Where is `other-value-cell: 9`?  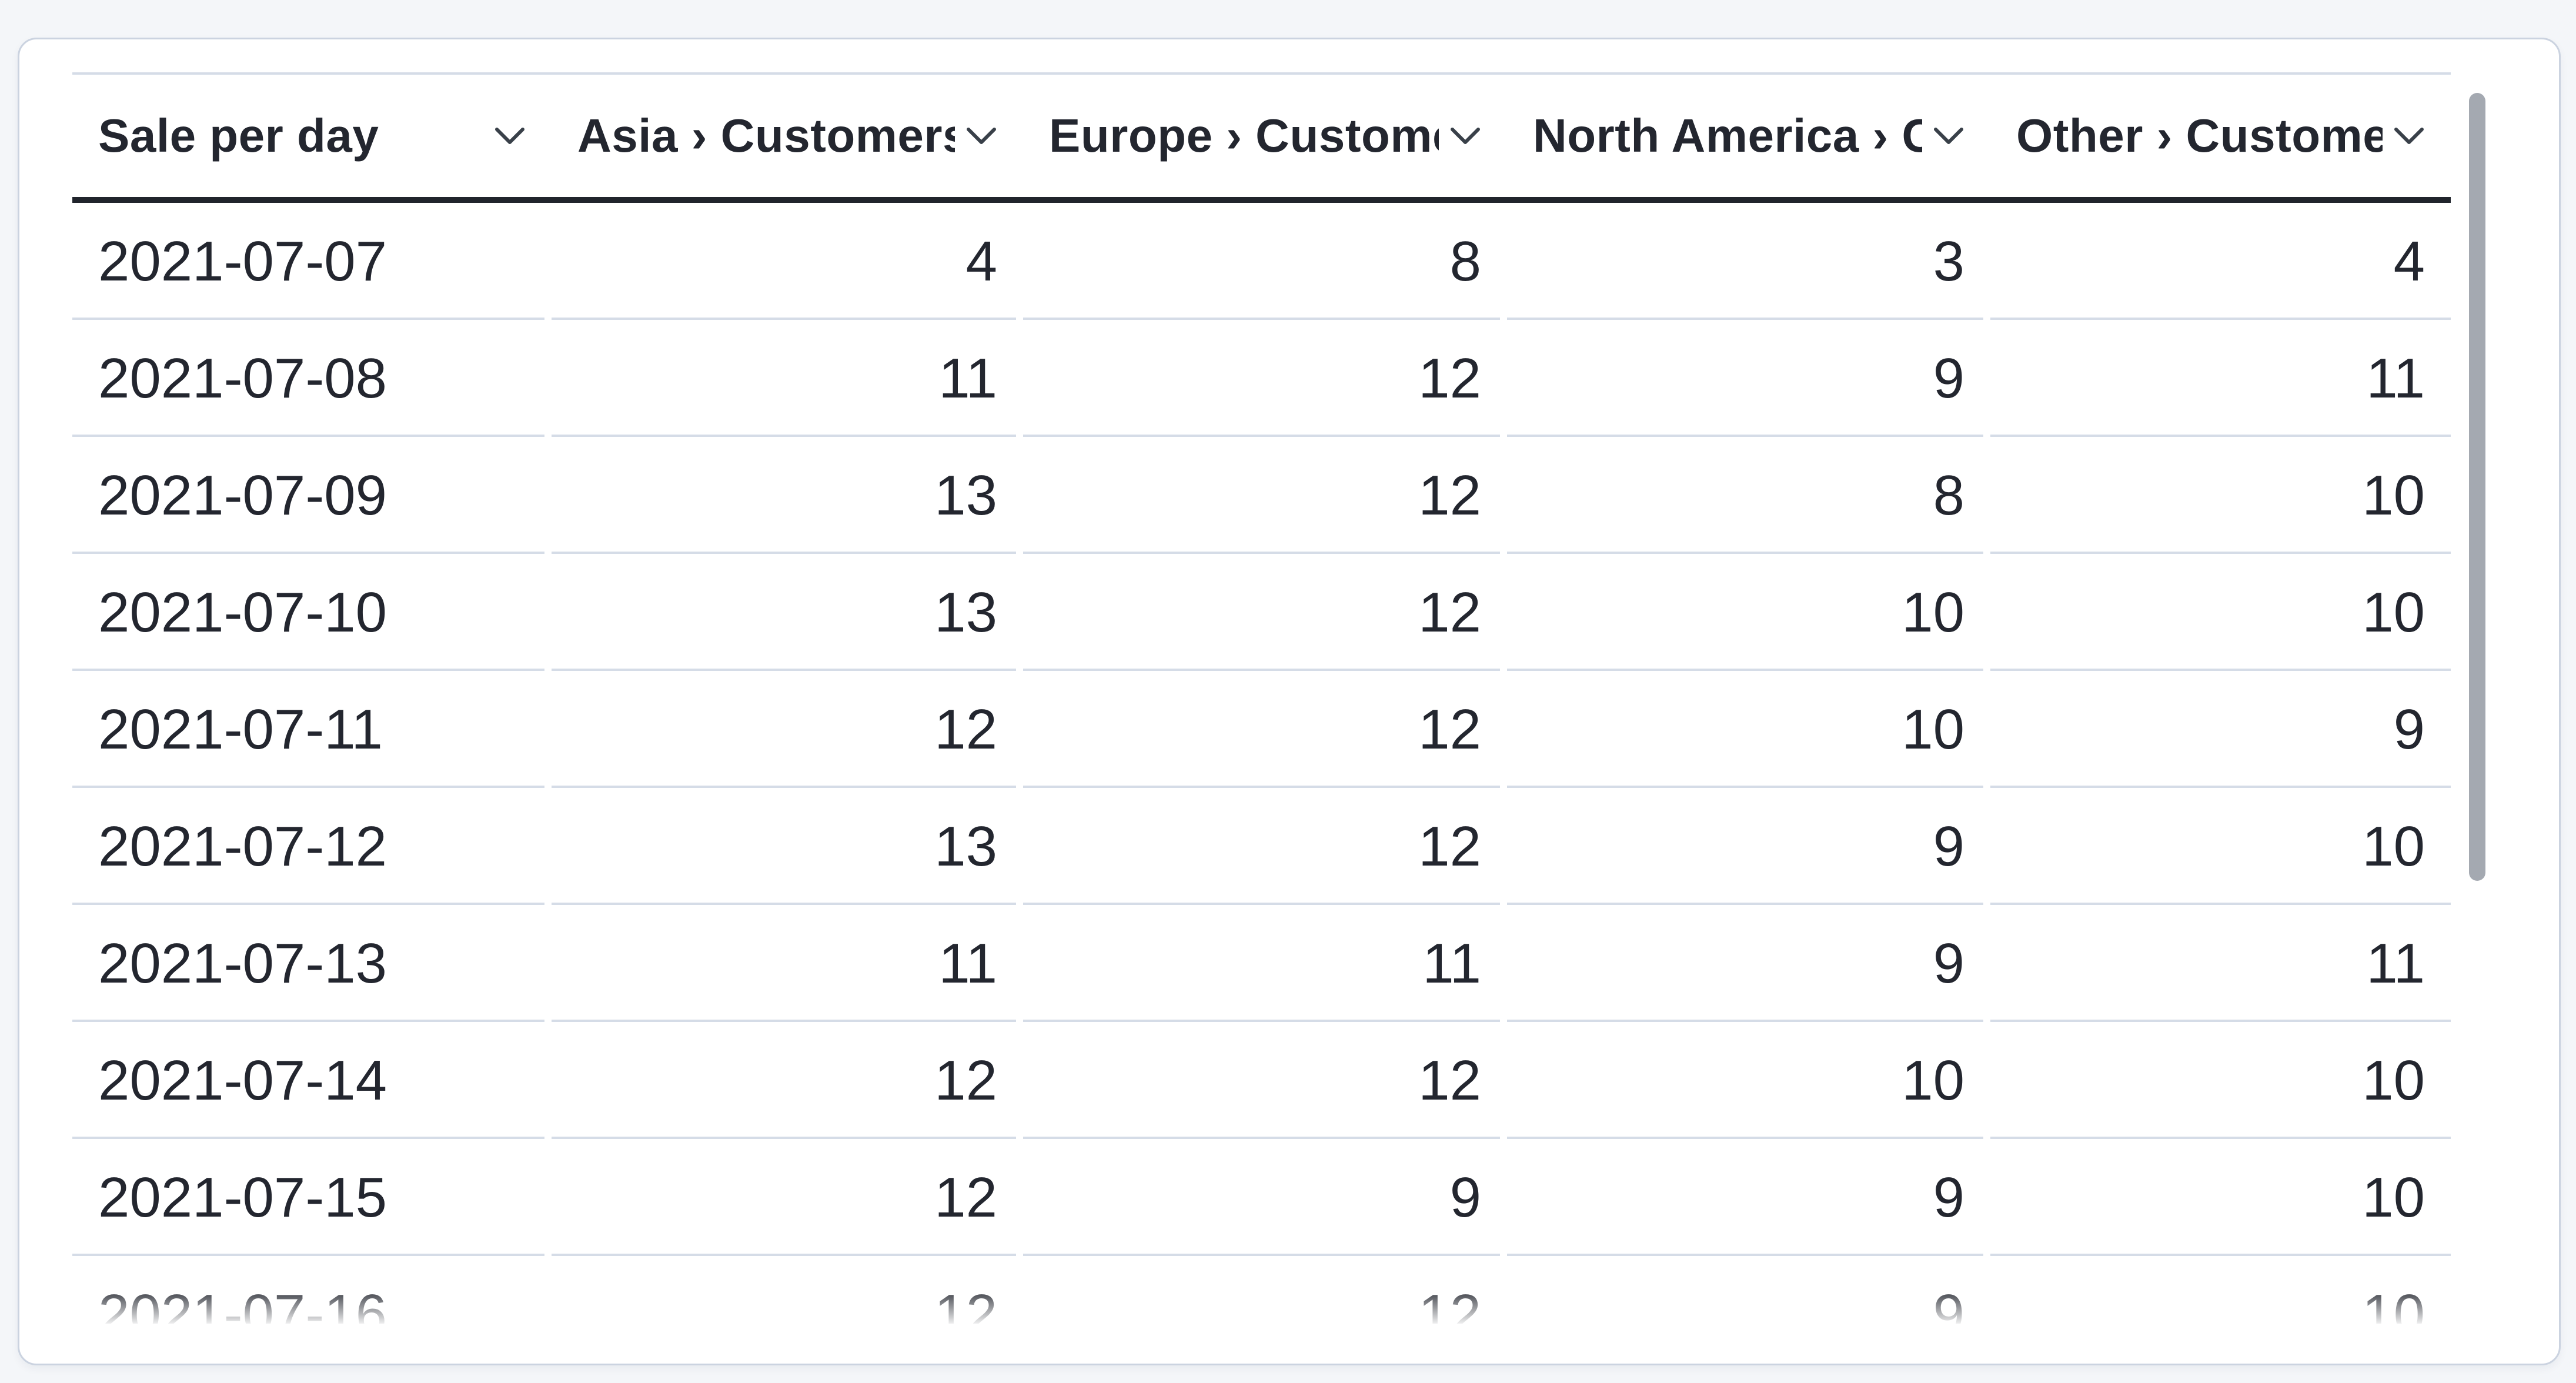
other-value-cell: 9 is located at coordinates (2220, 729).